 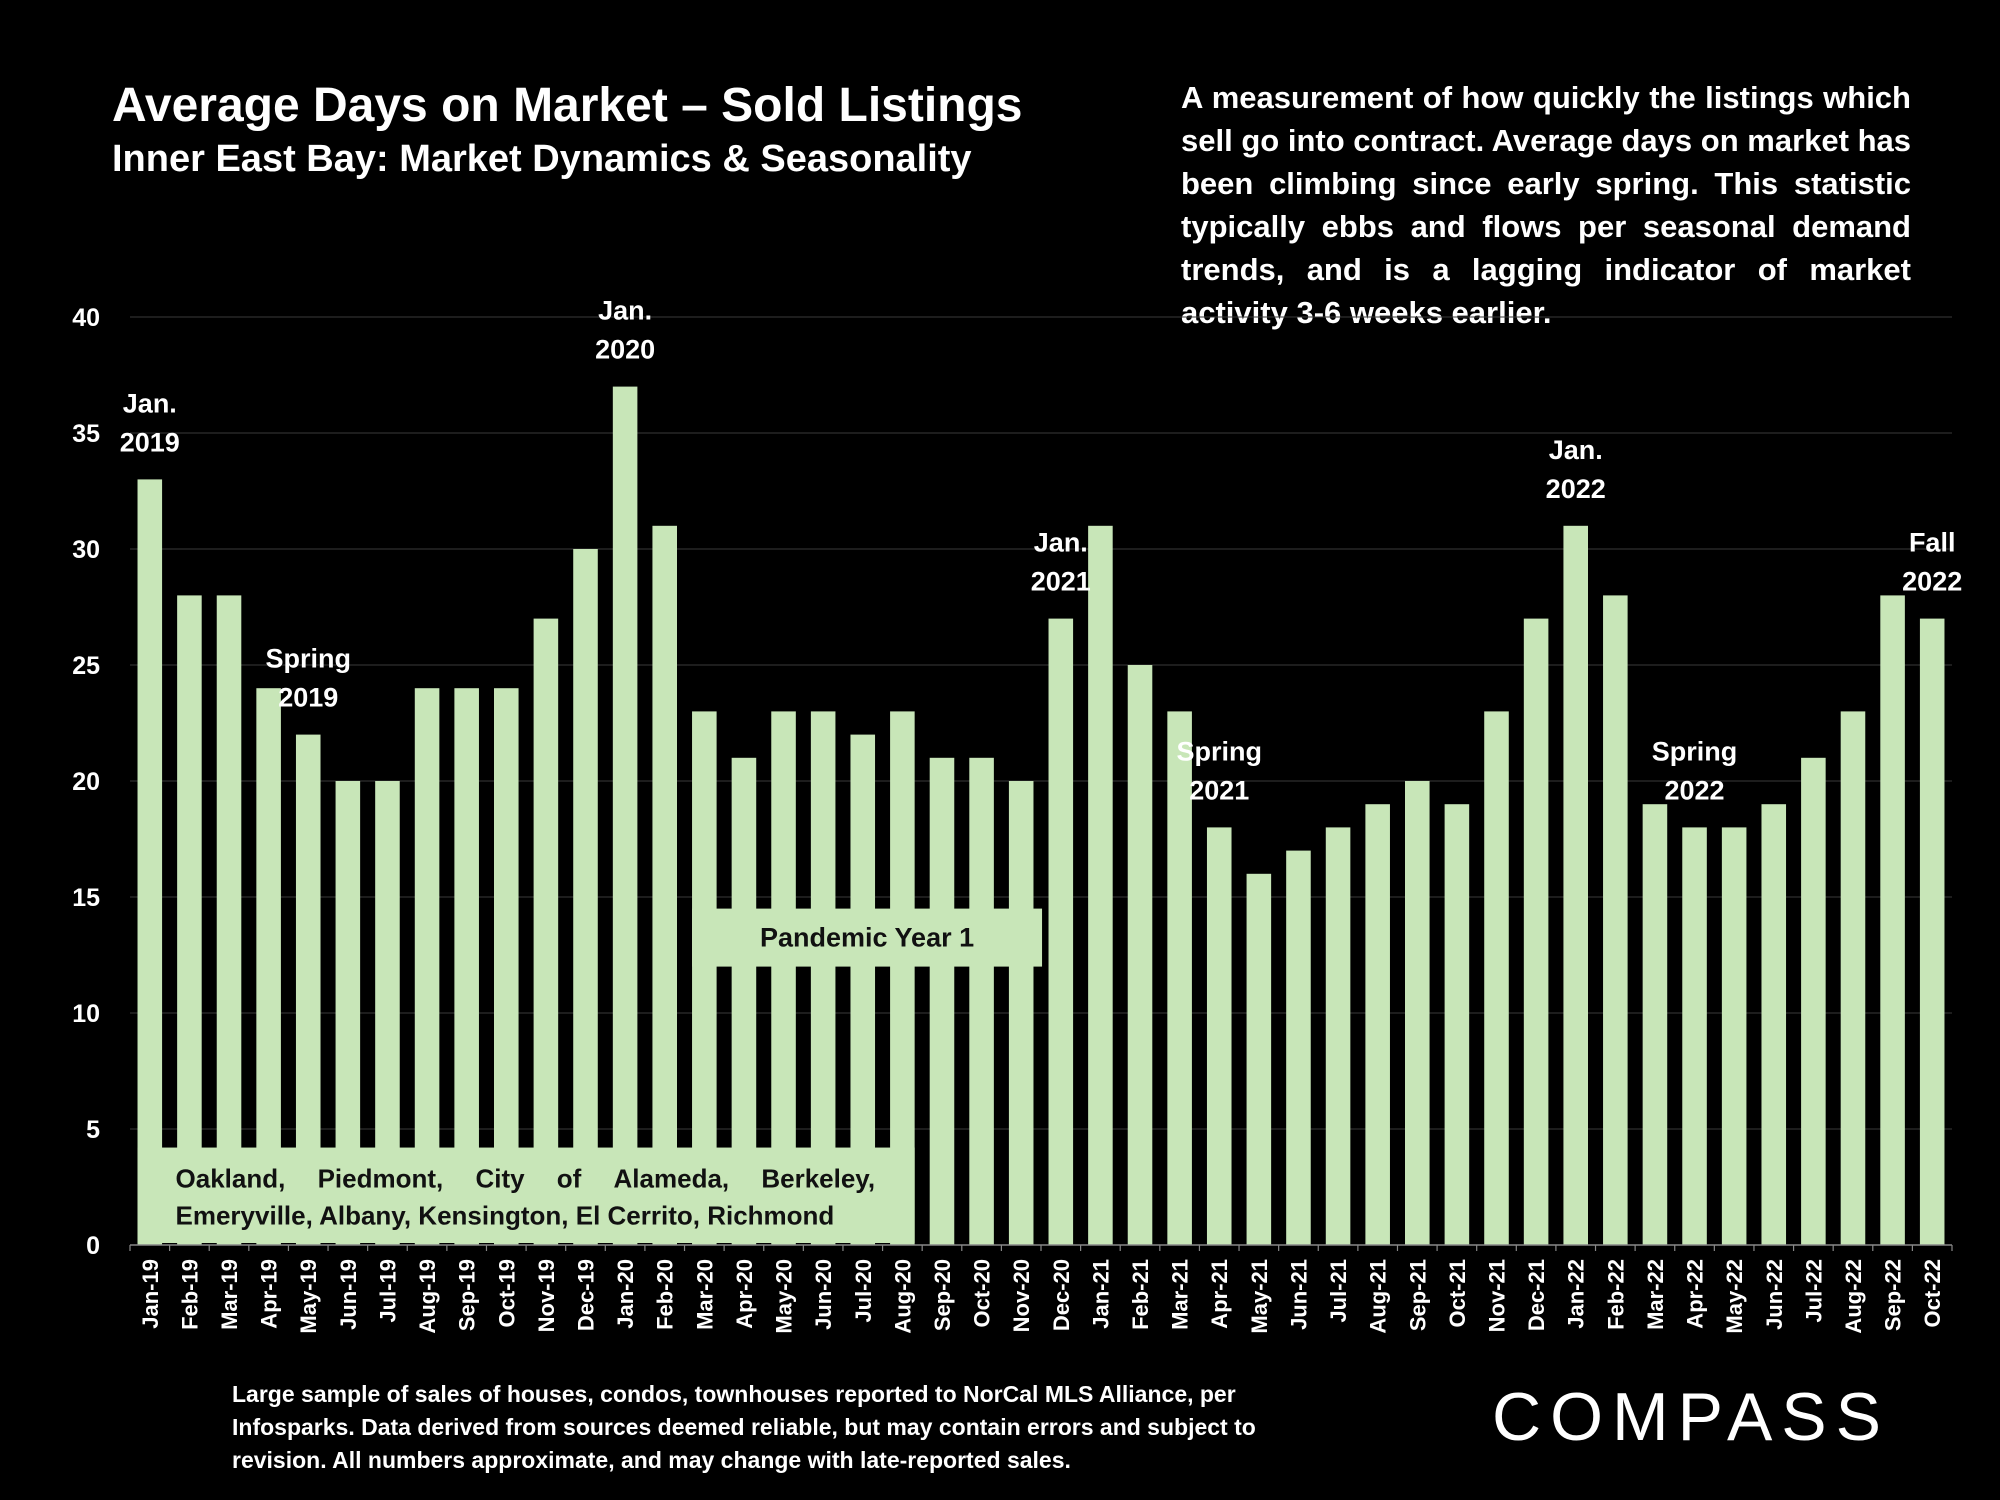 What do you see at coordinates (1259, 1296) in the screenshot?
I see `x-tick-label: May-21` at bounding box center [1259, 1296].